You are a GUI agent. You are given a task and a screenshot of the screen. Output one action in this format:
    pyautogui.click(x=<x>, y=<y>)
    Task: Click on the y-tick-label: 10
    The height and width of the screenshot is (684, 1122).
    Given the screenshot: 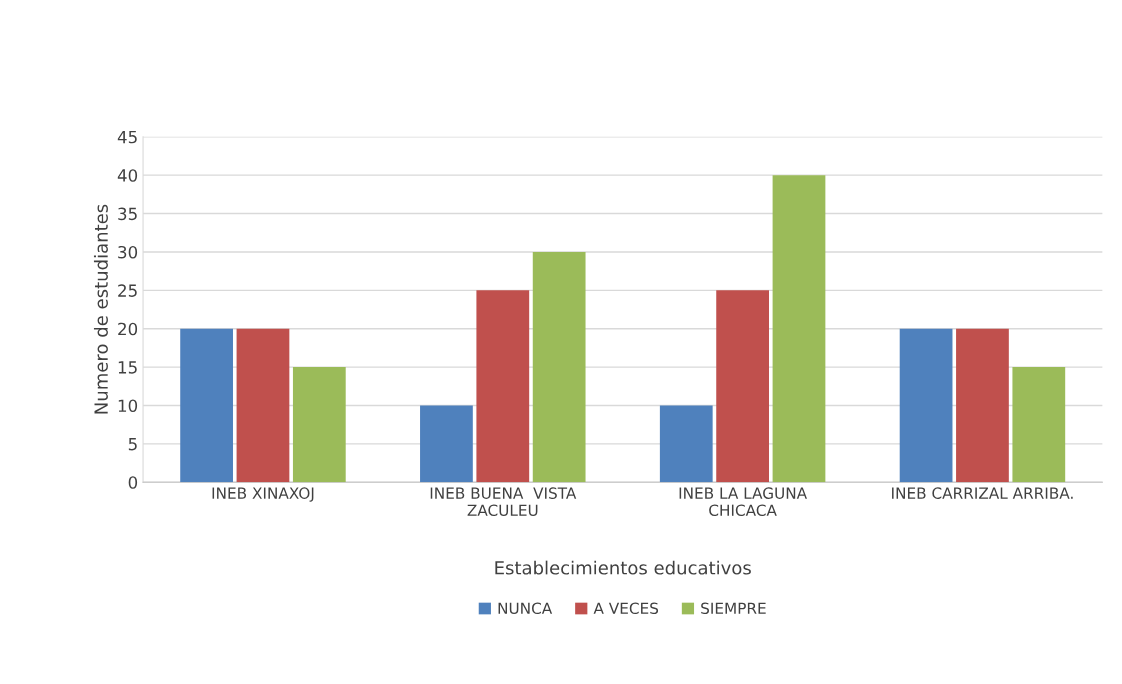 What is the action you would take?
    pyautogui.click(x=128, y=406)
    